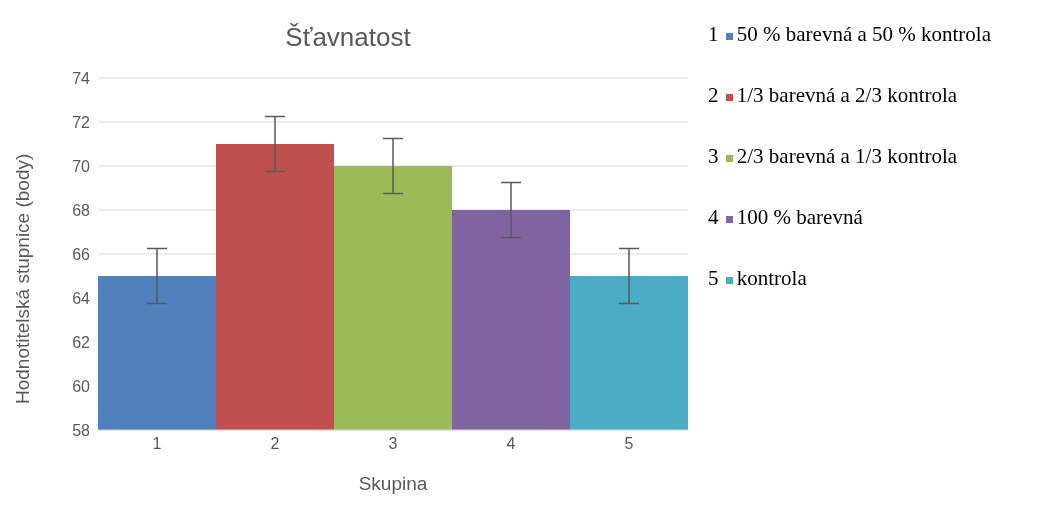  What do you see at coordinates (799, 217) in the screenshot?
I see `legend-label: 100 % barevná` at bounding box center [799, 217].